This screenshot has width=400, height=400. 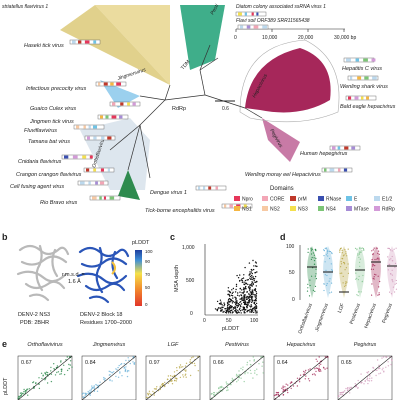 What do you see at coordinates (103, 275) in the screenshot?
I see `structure-block18-blue` at bounding box center [103, 275].